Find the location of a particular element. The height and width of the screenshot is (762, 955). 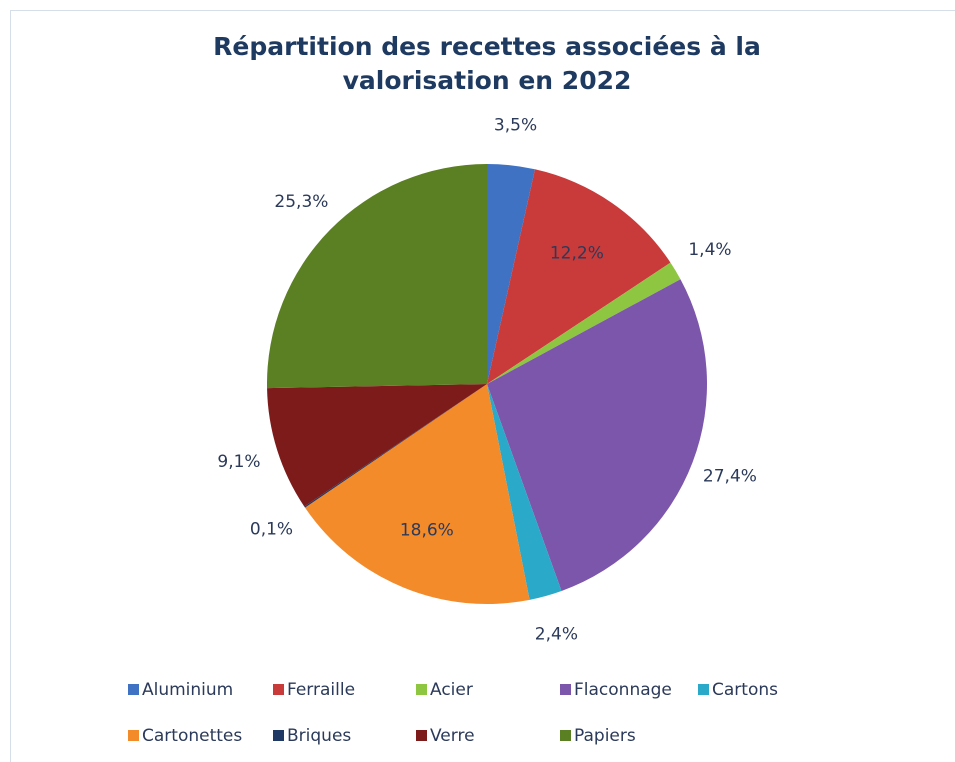

data-label: 18,6% is located at coordinates (427, 531).